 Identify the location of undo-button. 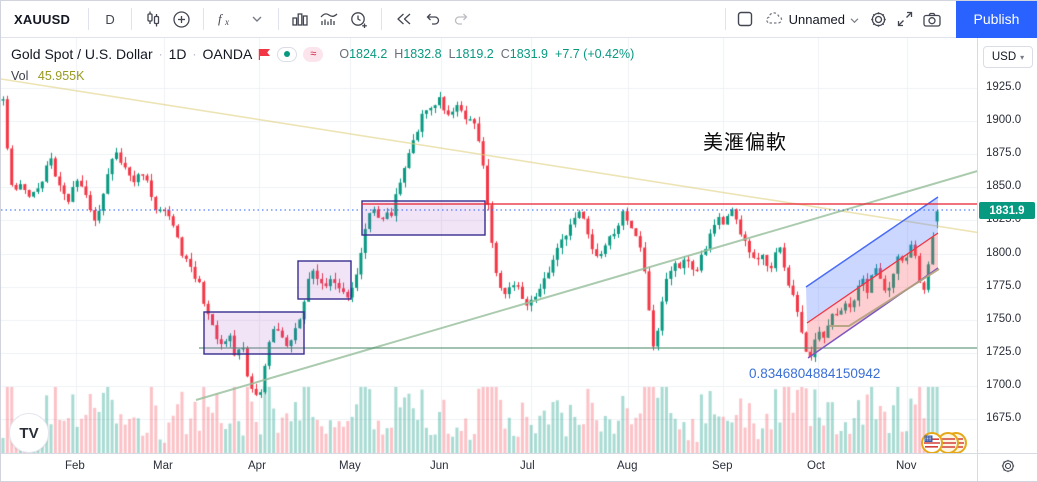
(433, 19).